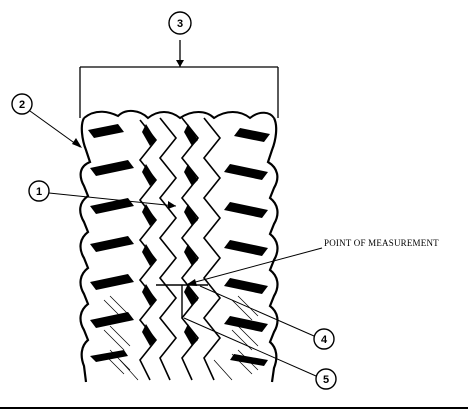 This screenshot has height=415, width=468. What do you see at coordinates (180, 63) in the screenshot?
I see `bracket-arrowhead` at bounding box center [180, 63].